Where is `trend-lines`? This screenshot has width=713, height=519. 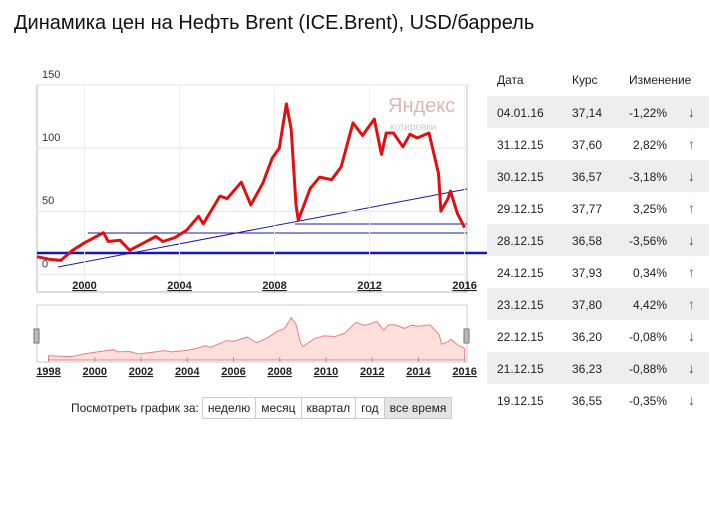 trend-lines is located at coordinates (266, 228).